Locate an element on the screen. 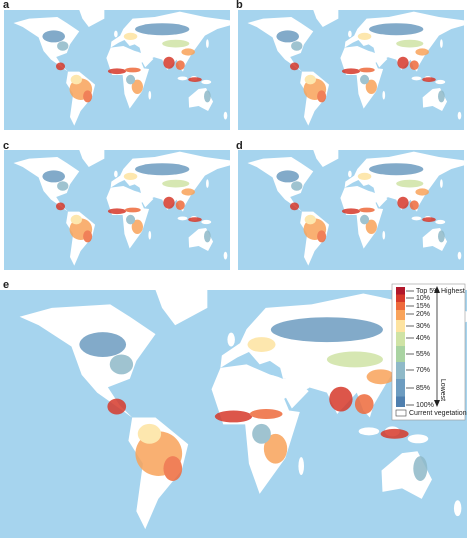 Image resolution: width=467 pixels, height=538 pixels. vegetation-swatch is located at coordinates (401, 413).